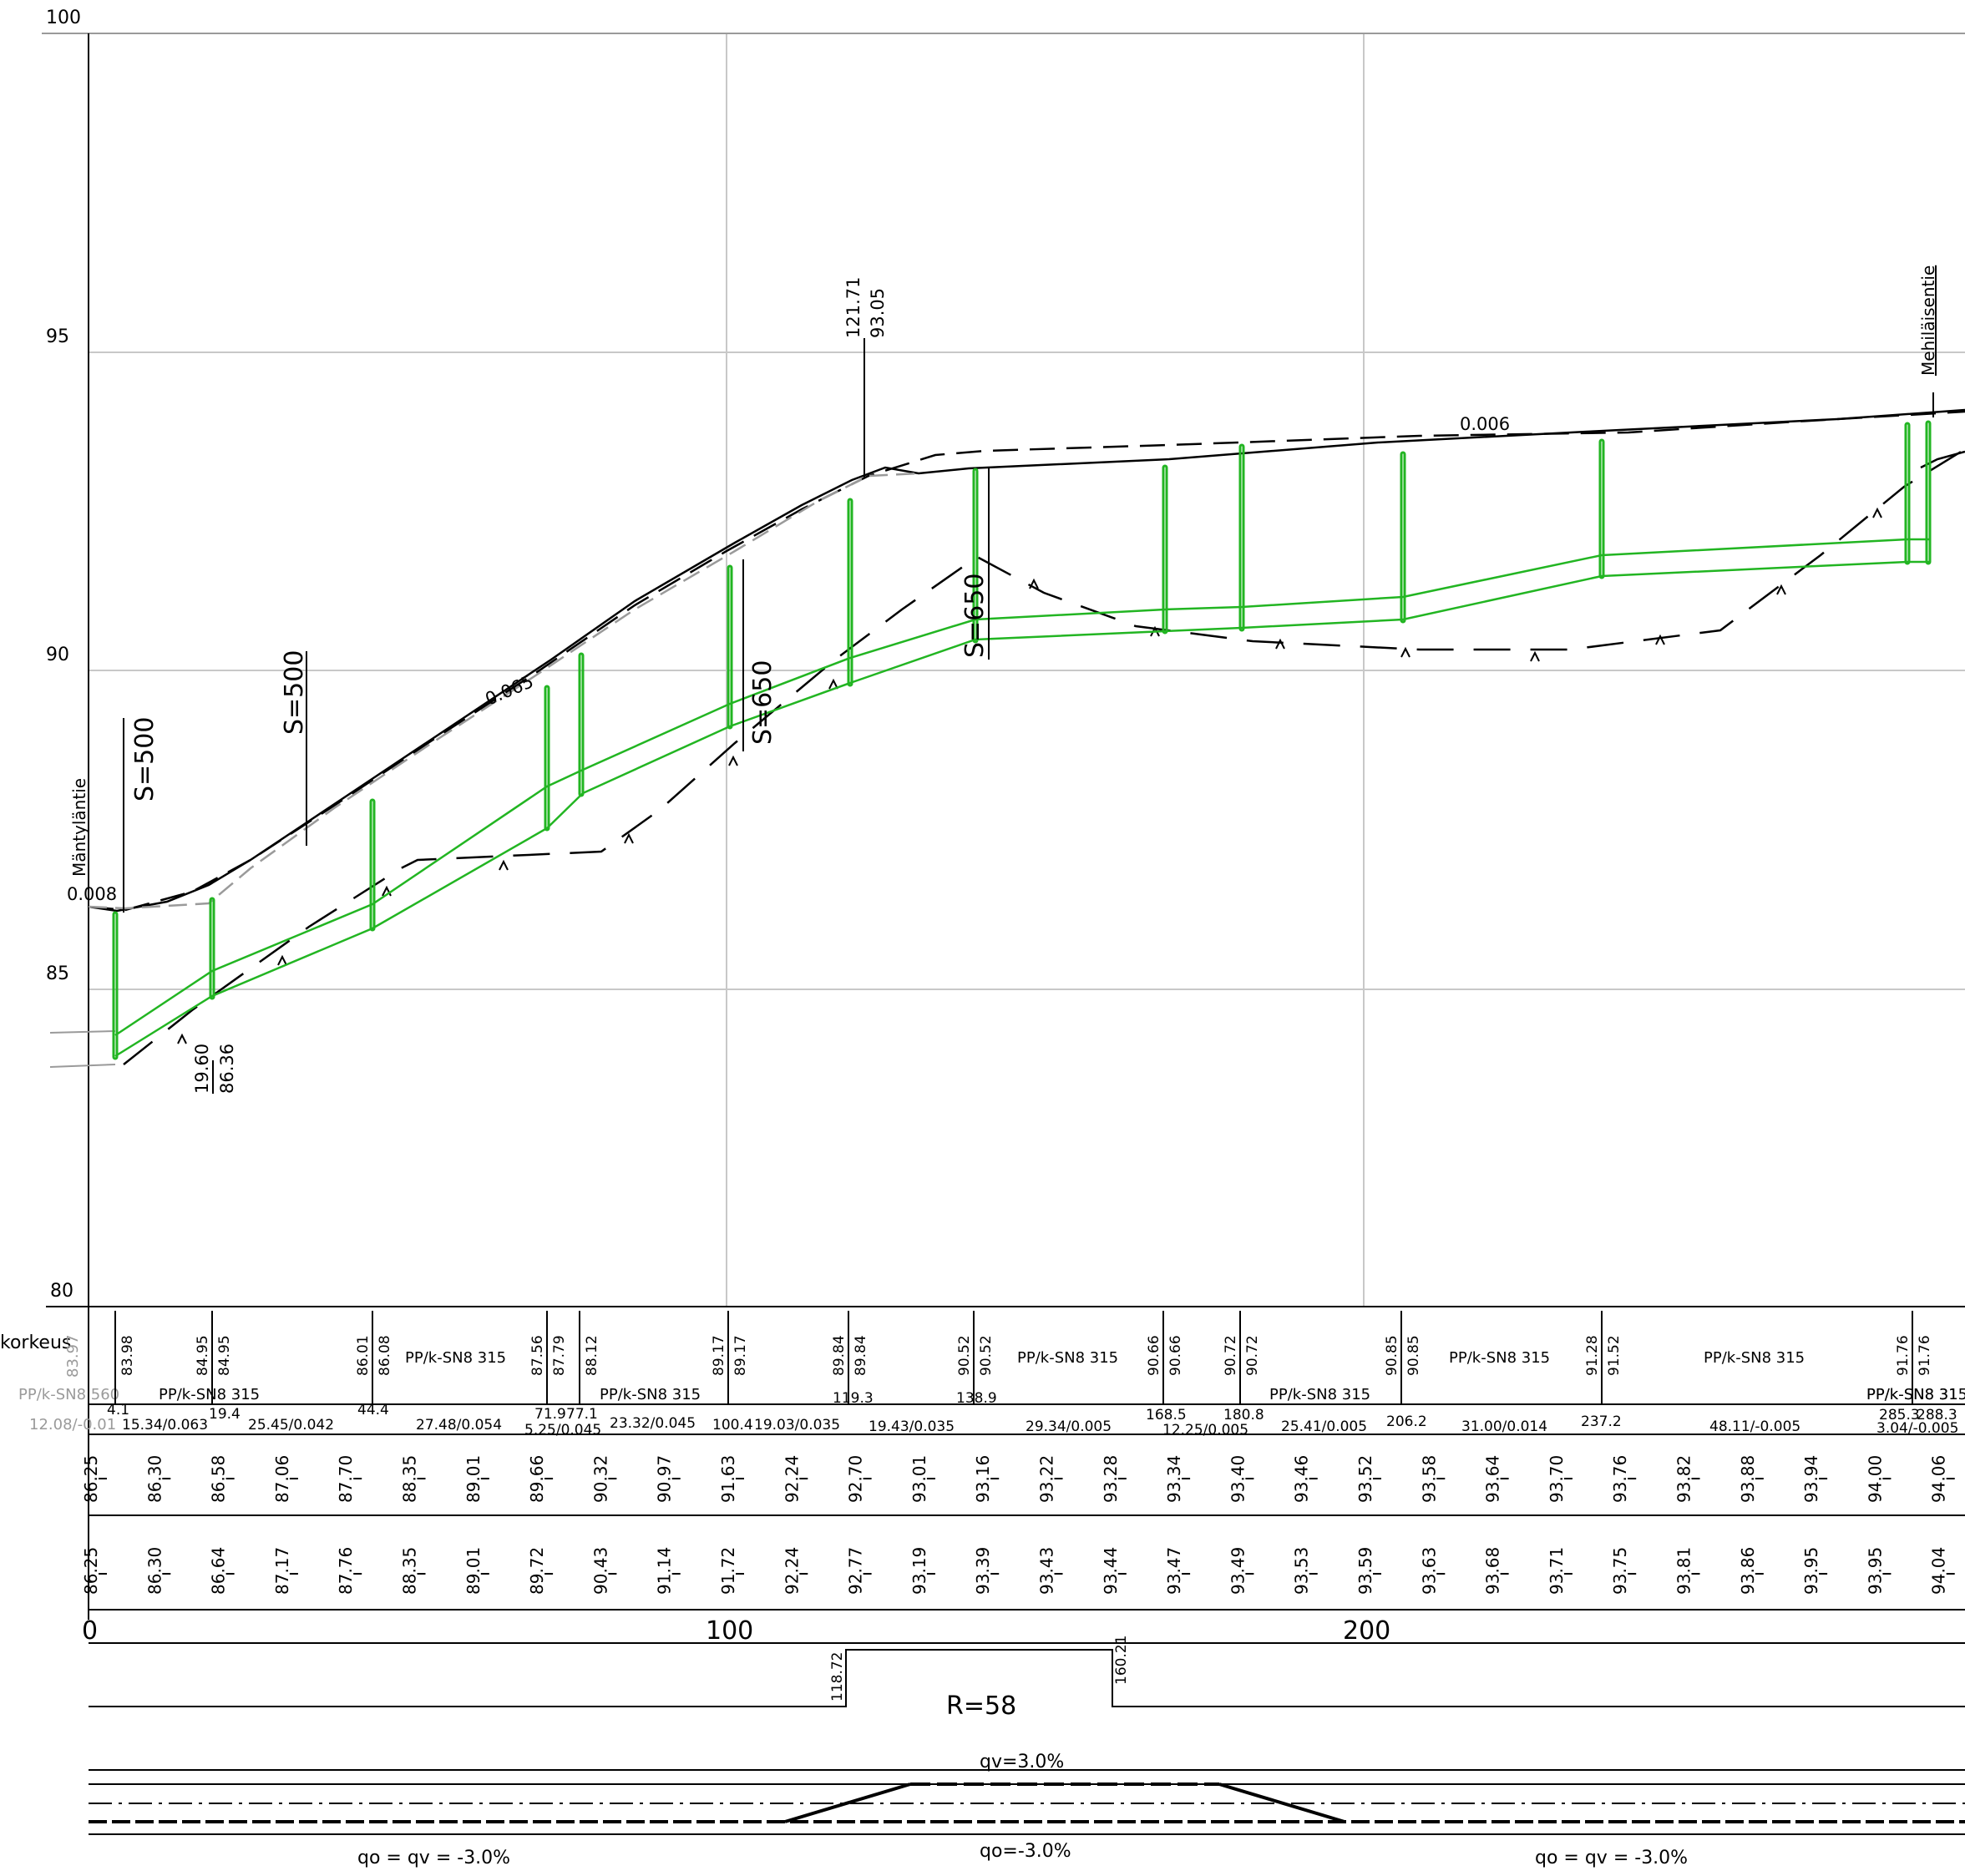 This screenshot has width=1965, height=1876. Describe the element at coordinates (856, 1479) in the screenshot. I see `grade-value: 92.70` at that location.